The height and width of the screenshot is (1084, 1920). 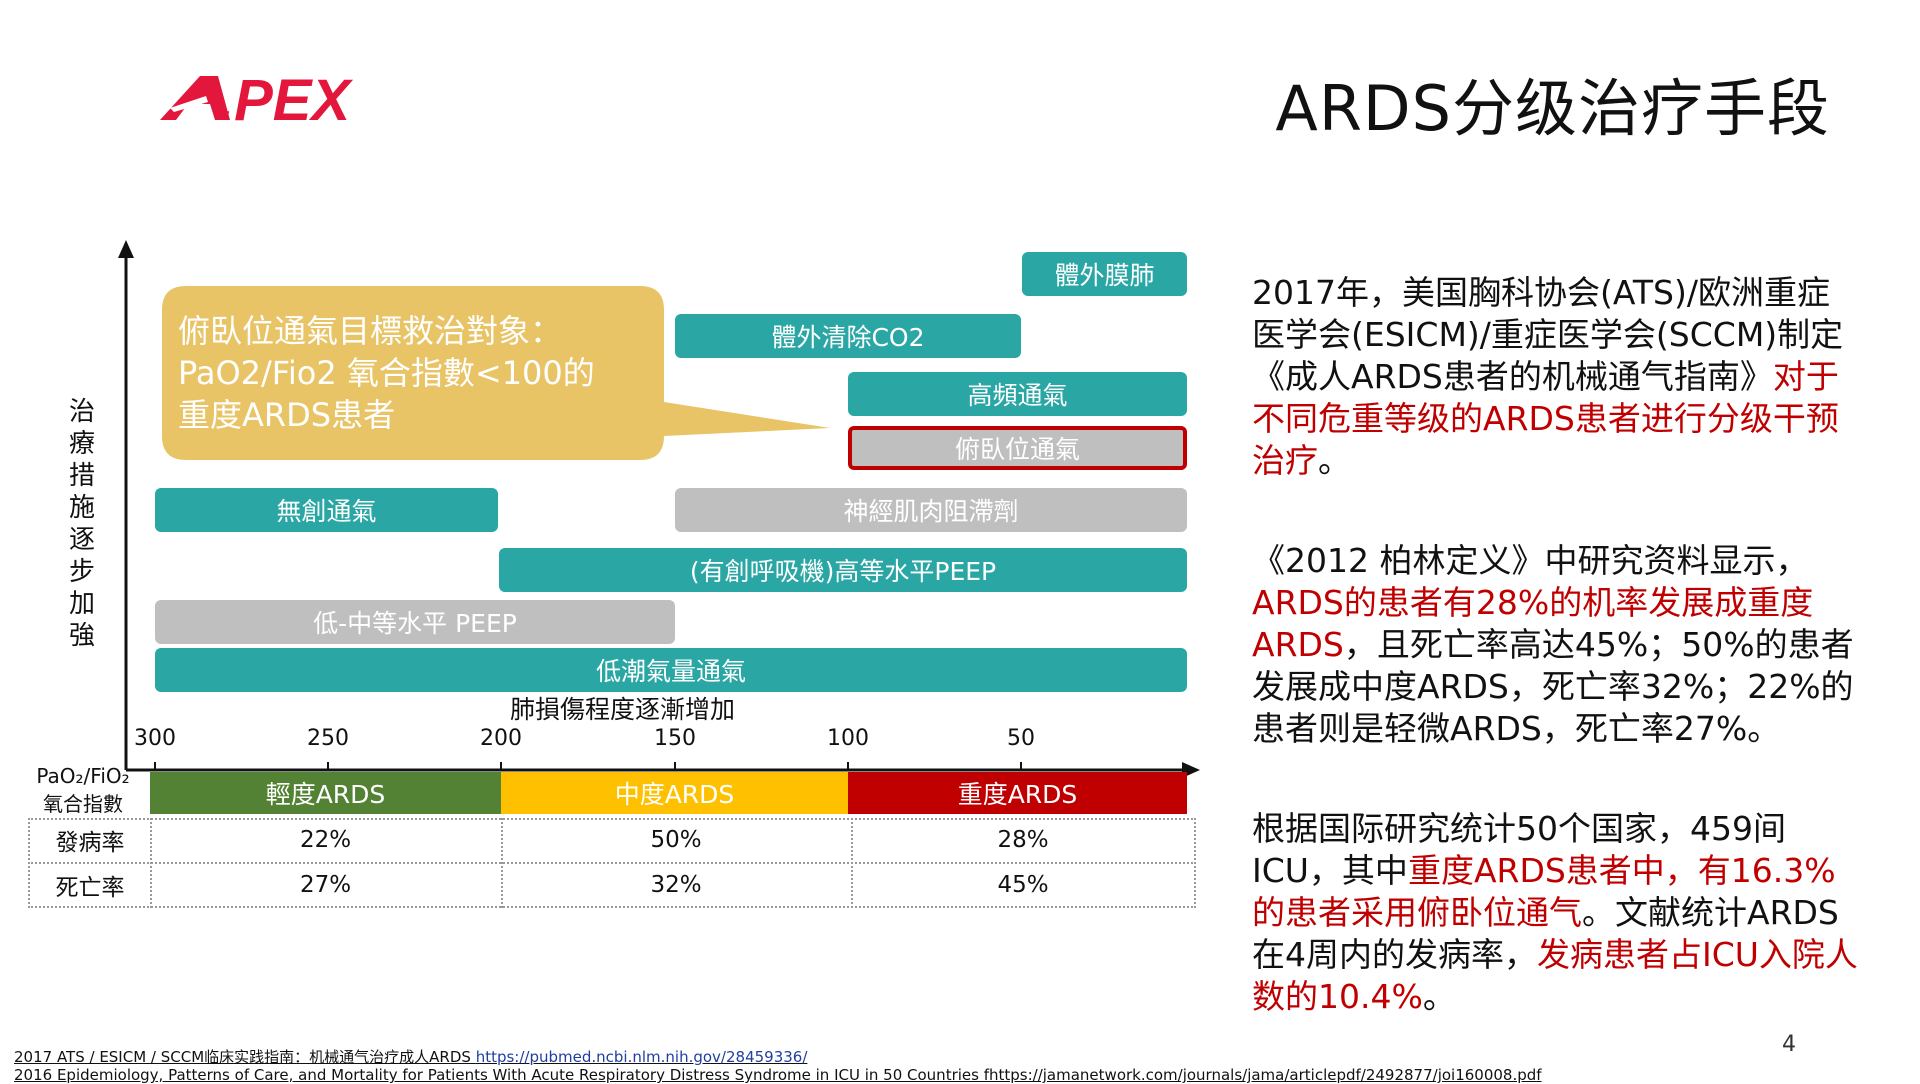 What do you see at coordinates (1017, 394) in the screenshot?
I see `bar-hfov: 高頻通氣` at bounding box center [1017, 394].